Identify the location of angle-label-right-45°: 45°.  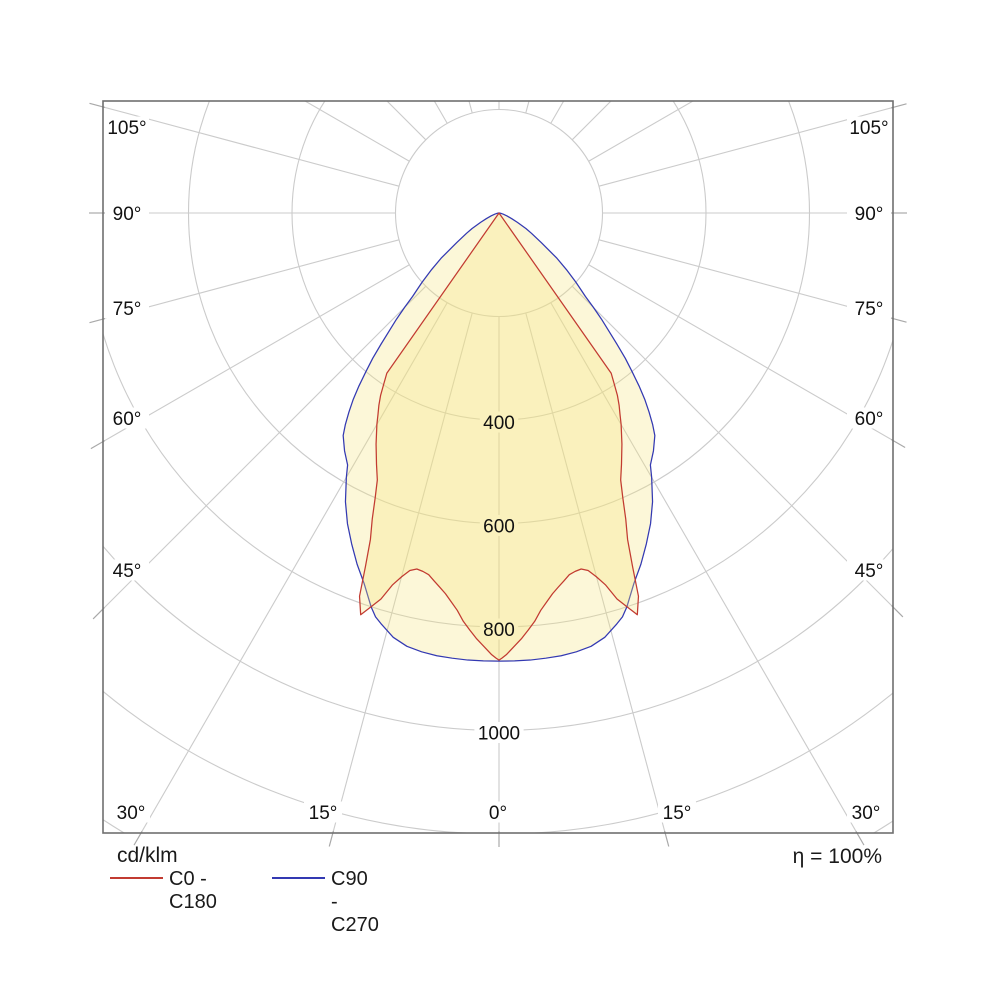
(869, 571).